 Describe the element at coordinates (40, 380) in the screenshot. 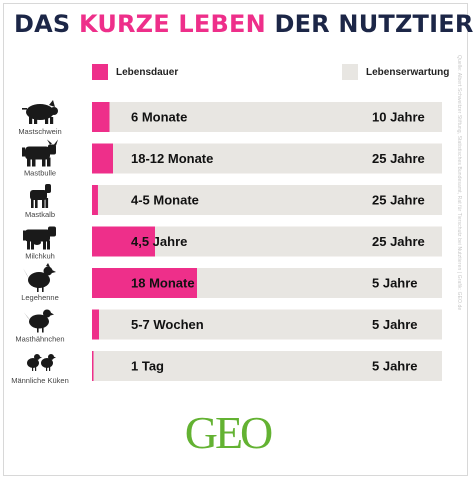

I see `animal-label: Männliche Küken` at that location.